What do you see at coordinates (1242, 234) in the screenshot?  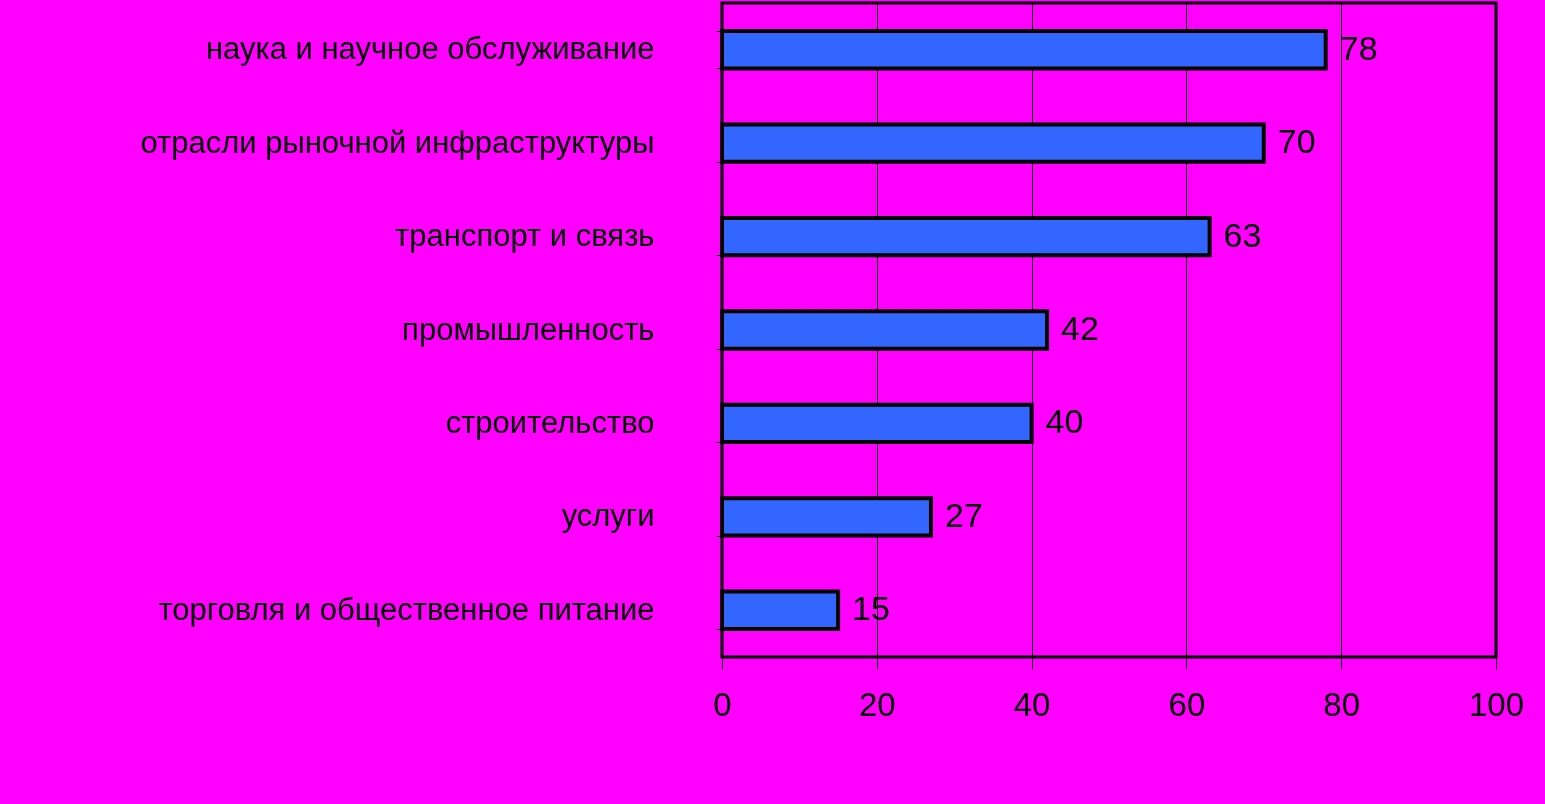 I see `data-label: 63` at bounding box center [1242, 234].